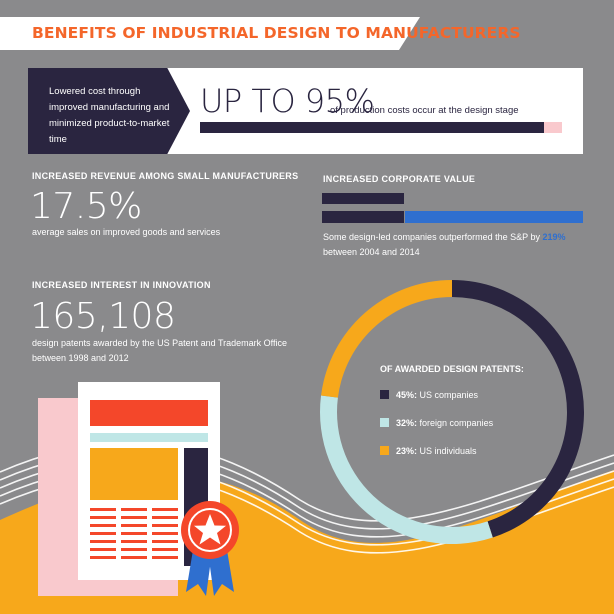 The image size is (614, 614). I want to click on legend-text: US individuals, so click(448, 451).